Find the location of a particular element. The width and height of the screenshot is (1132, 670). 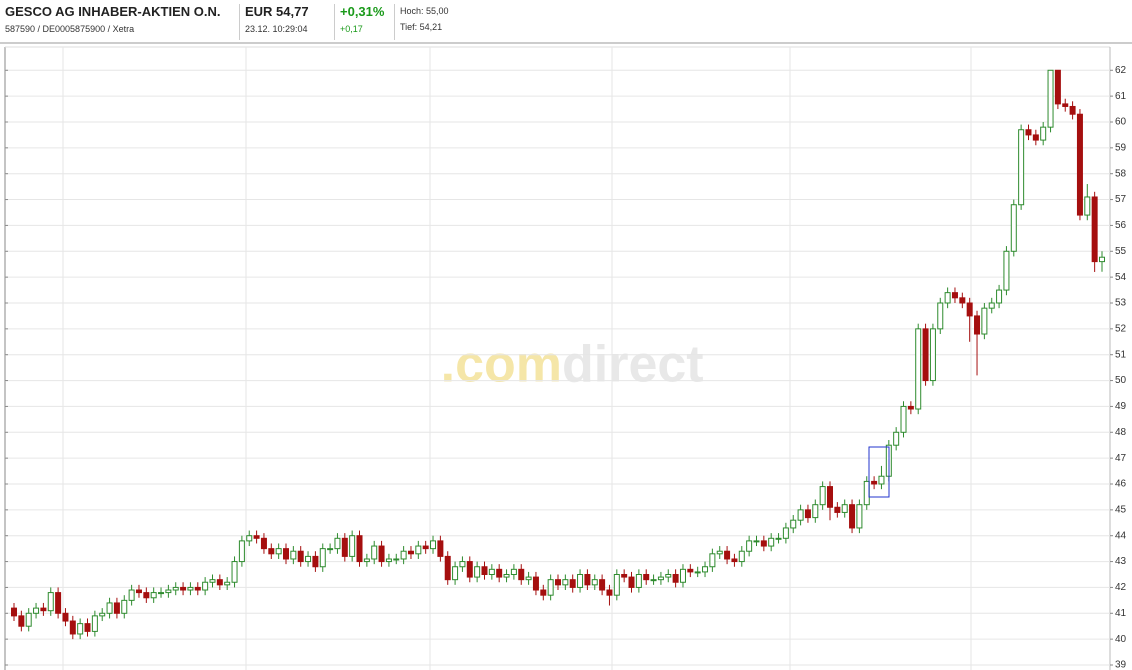

y-tick-label: 62 is located at coordinates (1121, 70).